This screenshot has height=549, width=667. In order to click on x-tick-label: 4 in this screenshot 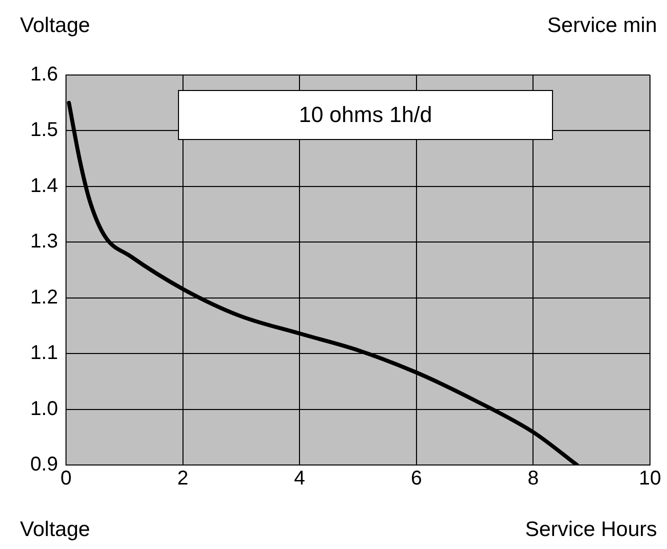, I will do `click(300, 479)`.